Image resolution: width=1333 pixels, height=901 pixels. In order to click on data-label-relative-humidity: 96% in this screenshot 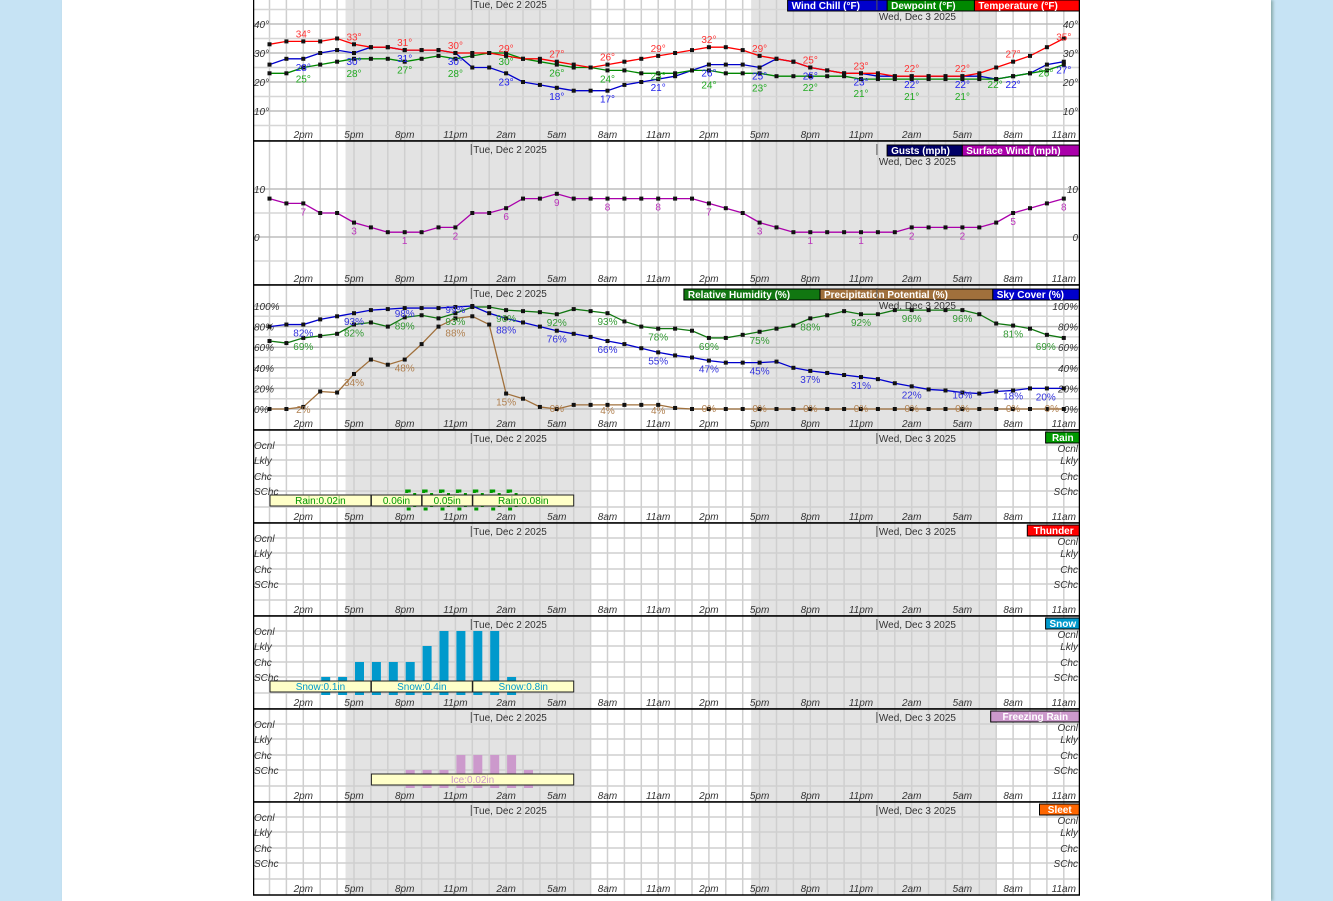, I will do `click(912, 319)`.